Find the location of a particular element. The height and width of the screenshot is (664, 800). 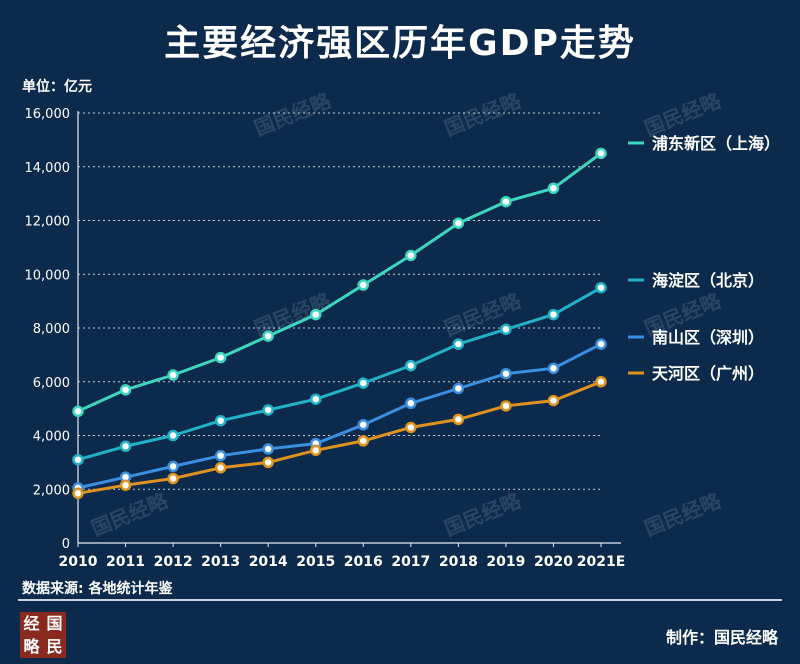

footer-divider is located at coordinates (400, 600).